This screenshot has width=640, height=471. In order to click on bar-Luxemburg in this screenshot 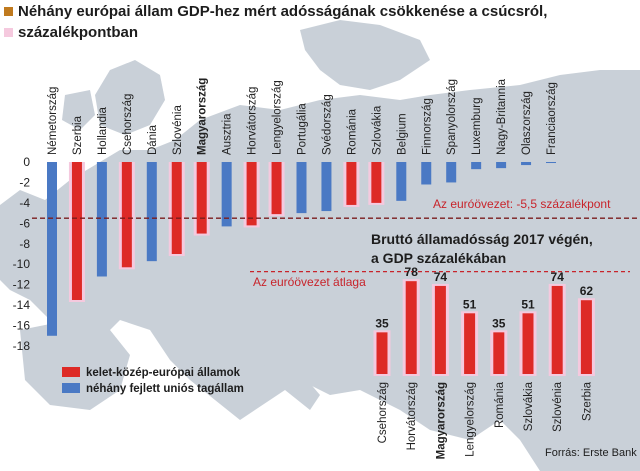, I will do `click(476, 166)`.